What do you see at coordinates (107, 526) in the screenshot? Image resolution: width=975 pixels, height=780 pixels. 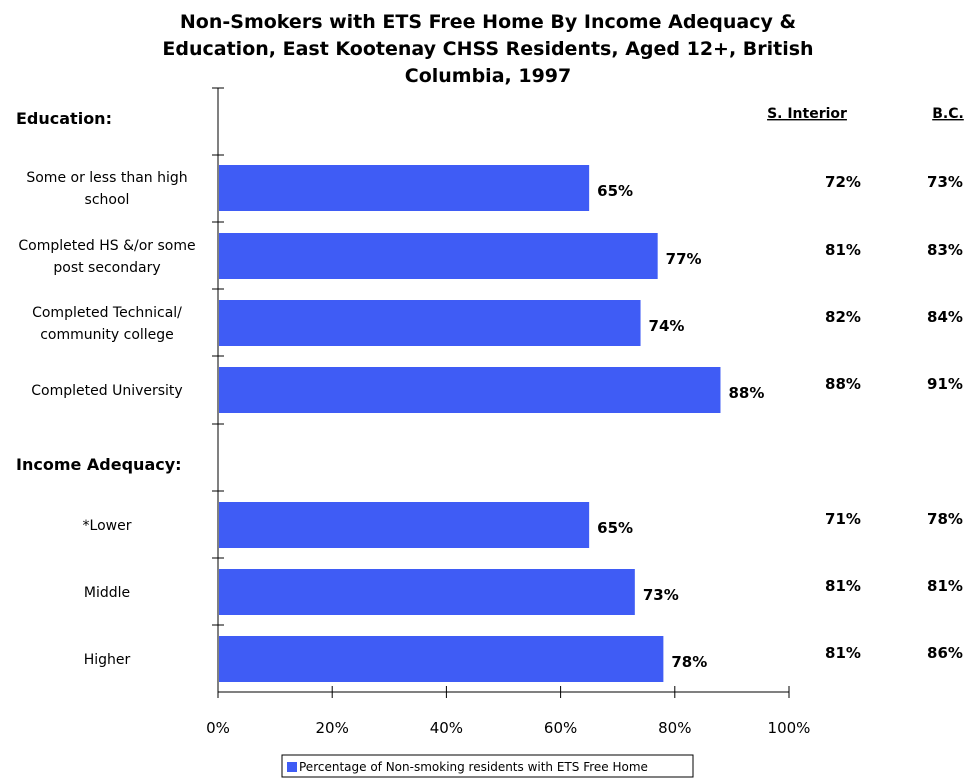 I see `category-label: *Lower` at bounding box center [107, 526].